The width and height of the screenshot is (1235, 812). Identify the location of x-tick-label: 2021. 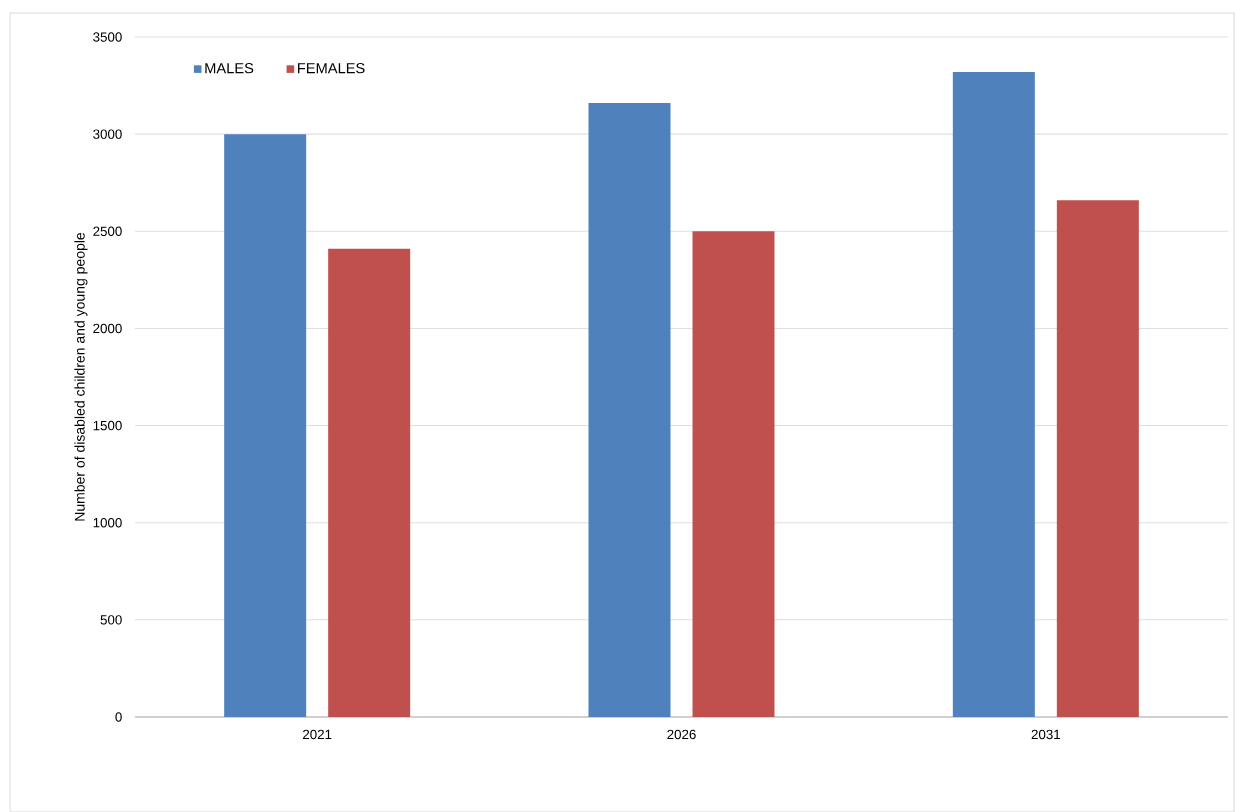
(317, 734).